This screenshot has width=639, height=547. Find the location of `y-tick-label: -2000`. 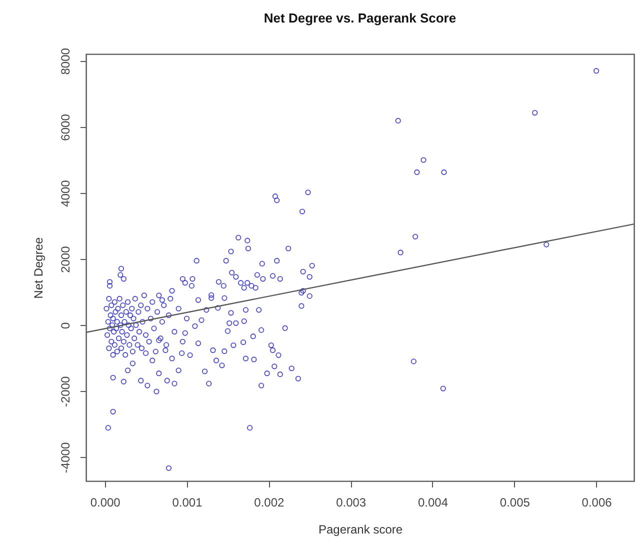

y-tick-label: -2000 is located at coordinates (65, 392).